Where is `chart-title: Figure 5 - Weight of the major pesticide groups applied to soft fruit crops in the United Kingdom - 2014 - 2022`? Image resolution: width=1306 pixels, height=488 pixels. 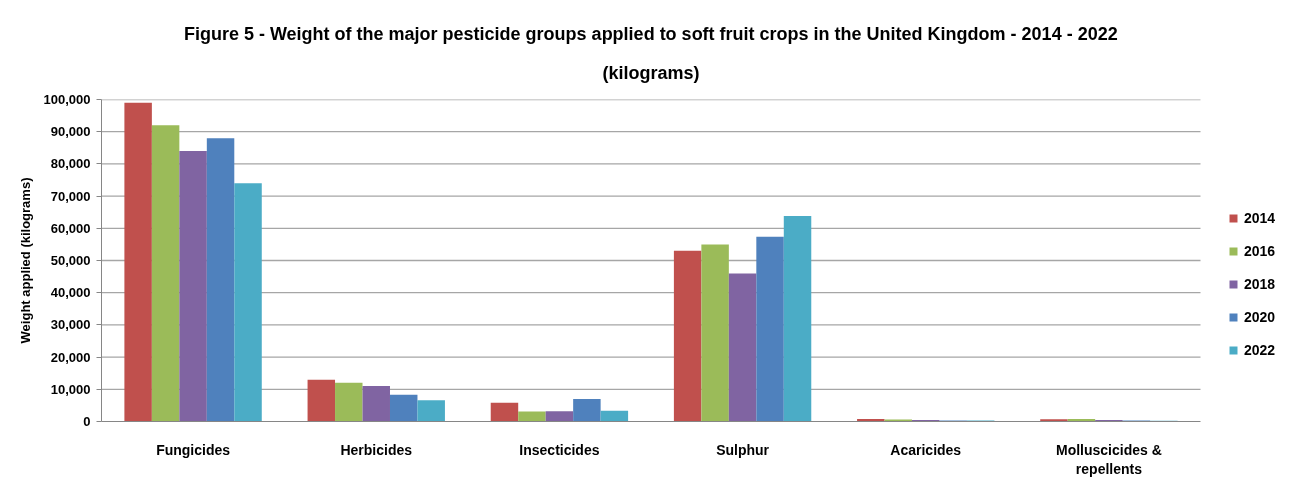 chart-title: Figure 5 - Weight of the major pesticide groups applied to soft fruit crops in the United Kingdom - 2014 - 2022 is located at coordinates (650, 33).